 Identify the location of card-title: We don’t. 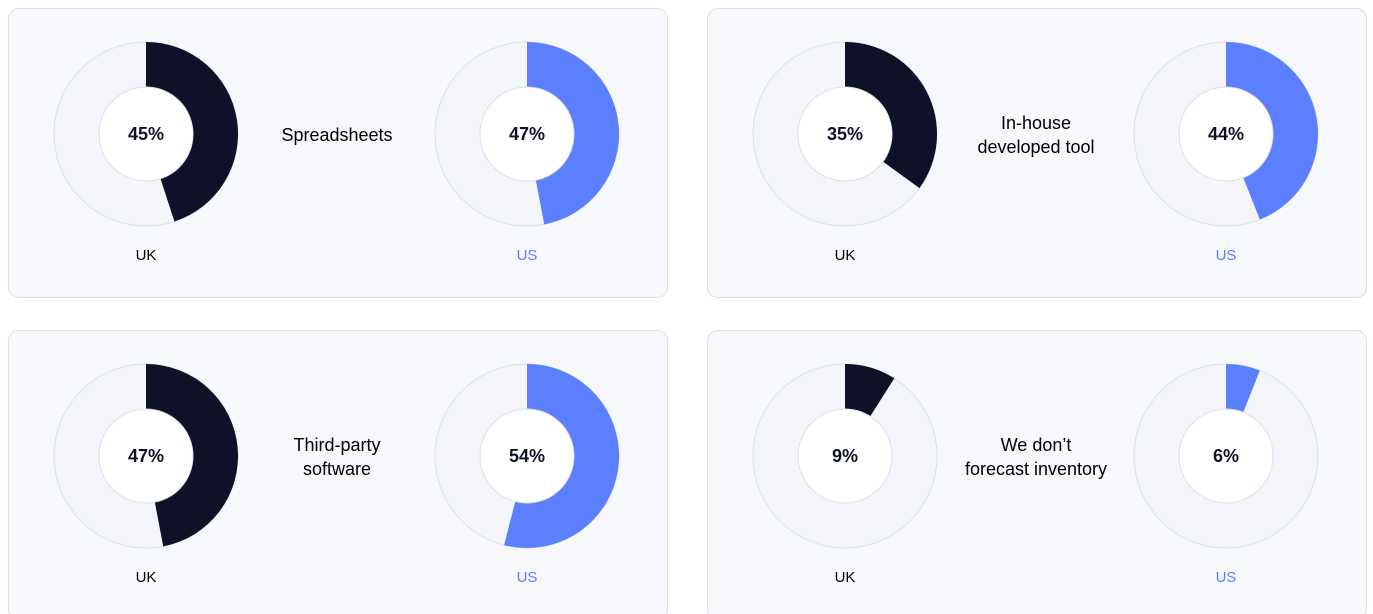
(1036, 445).